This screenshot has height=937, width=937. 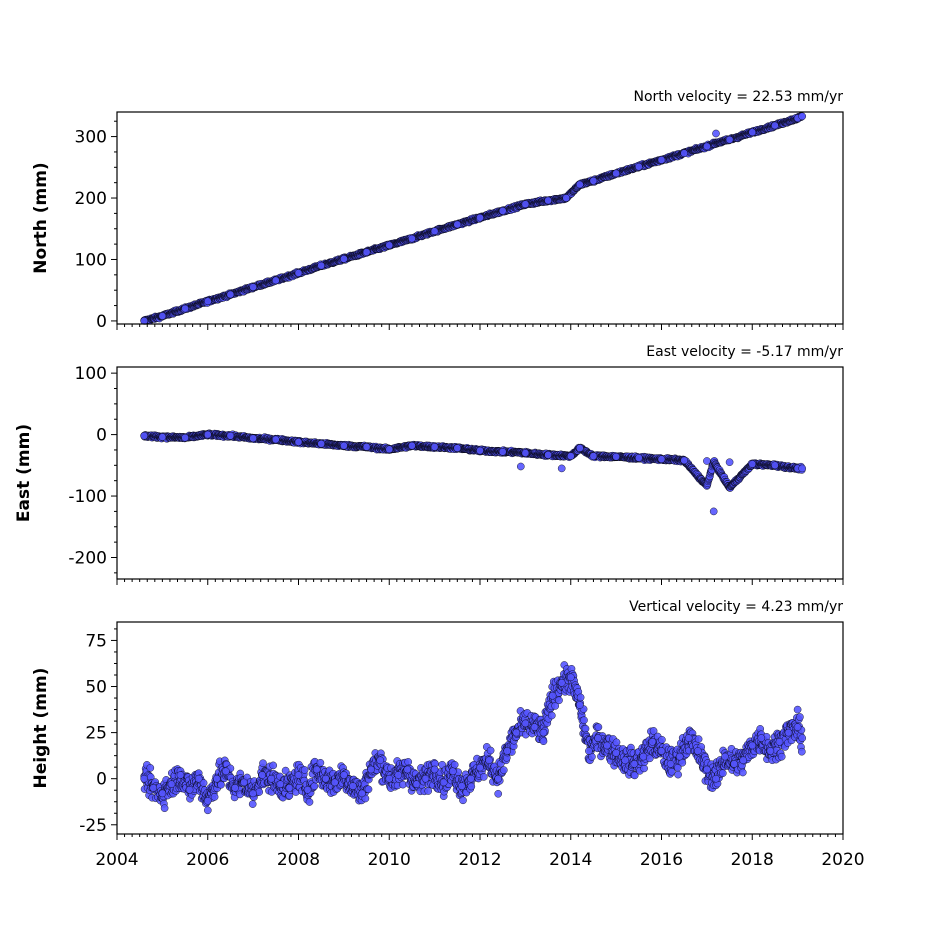 What do you see at coordinates (91, 199) in the screenshot?
I see `y-tick-label: 200` at bounding box center [91, 199].